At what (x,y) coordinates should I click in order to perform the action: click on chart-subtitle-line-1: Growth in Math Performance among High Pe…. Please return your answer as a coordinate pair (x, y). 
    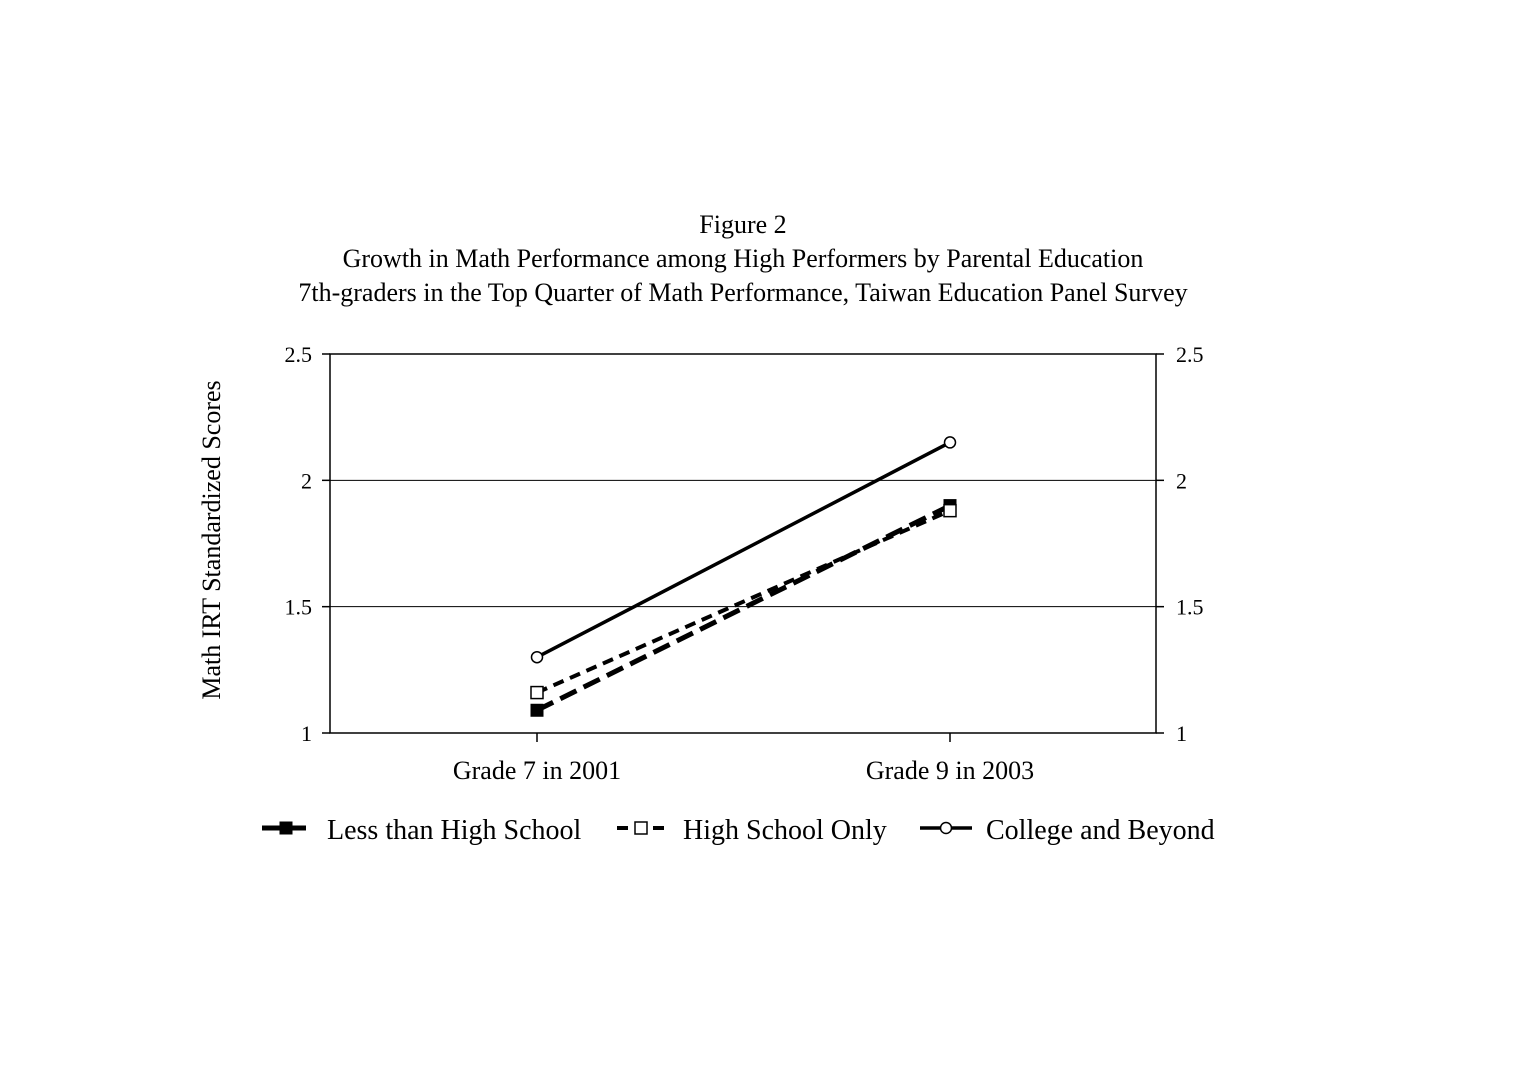
    Looking at the image, I should click on (743, 258).